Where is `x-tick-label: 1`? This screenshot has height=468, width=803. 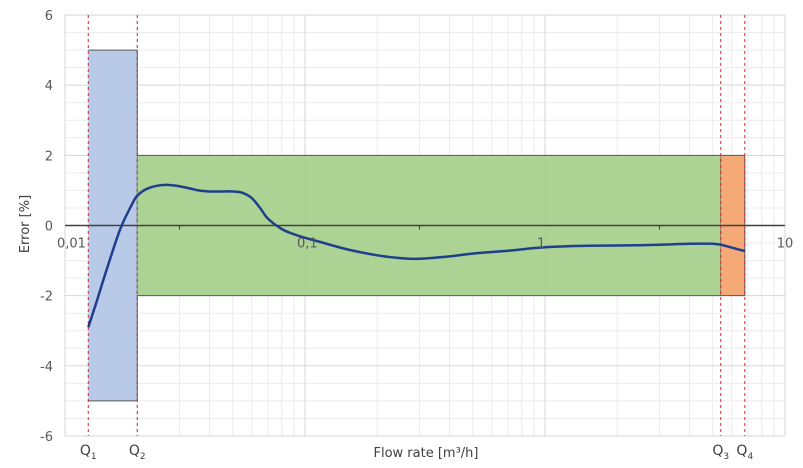
x-tick-label: 1 is located at coordinates (541, 244).